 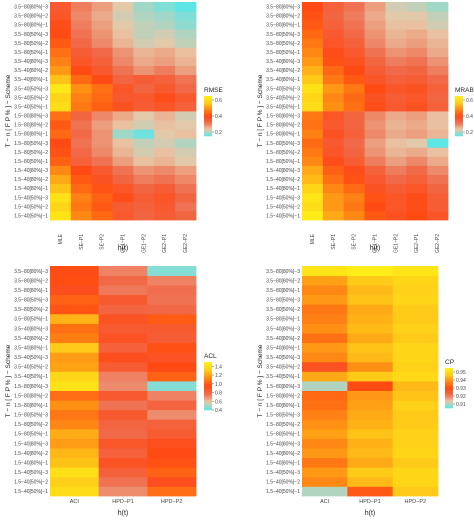 What do you see at coordinates (31, 435) in the screenshot?
I see `y-tick-label: 1.5−80[50%]−1` at bounding box center [31, 435].